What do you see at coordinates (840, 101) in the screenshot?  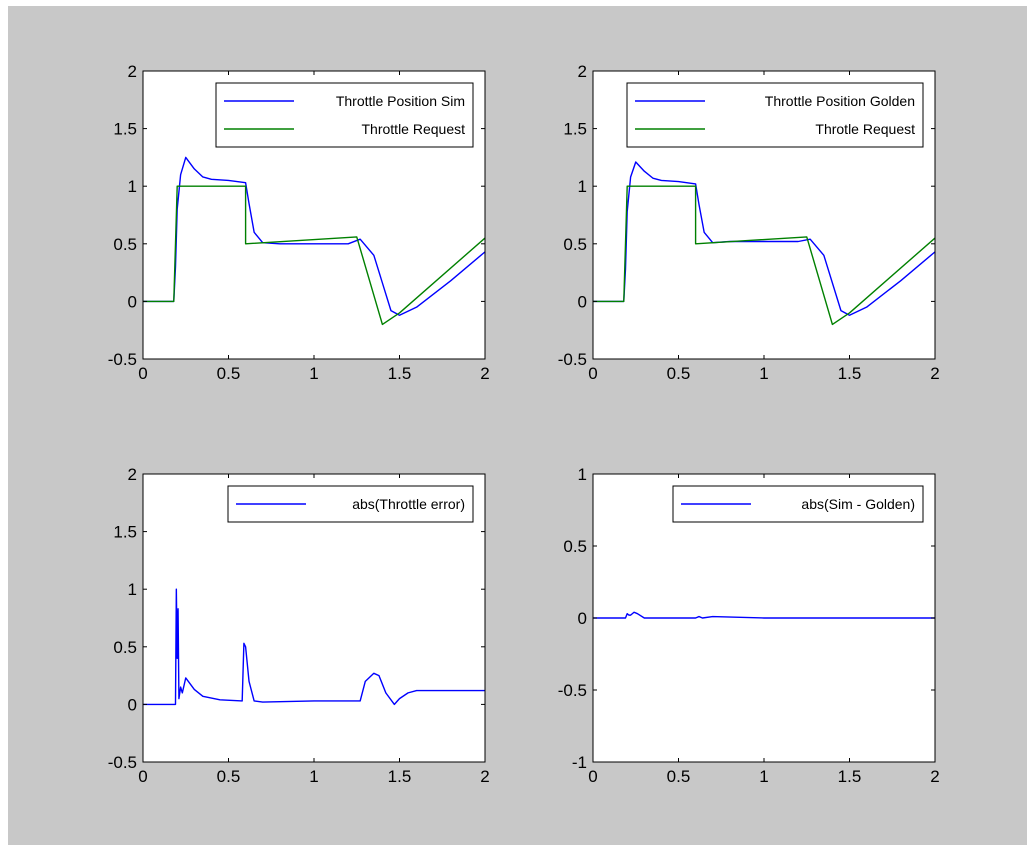 I see `legend-label: Throttle Position Golden` at bounding box center [840, 101].